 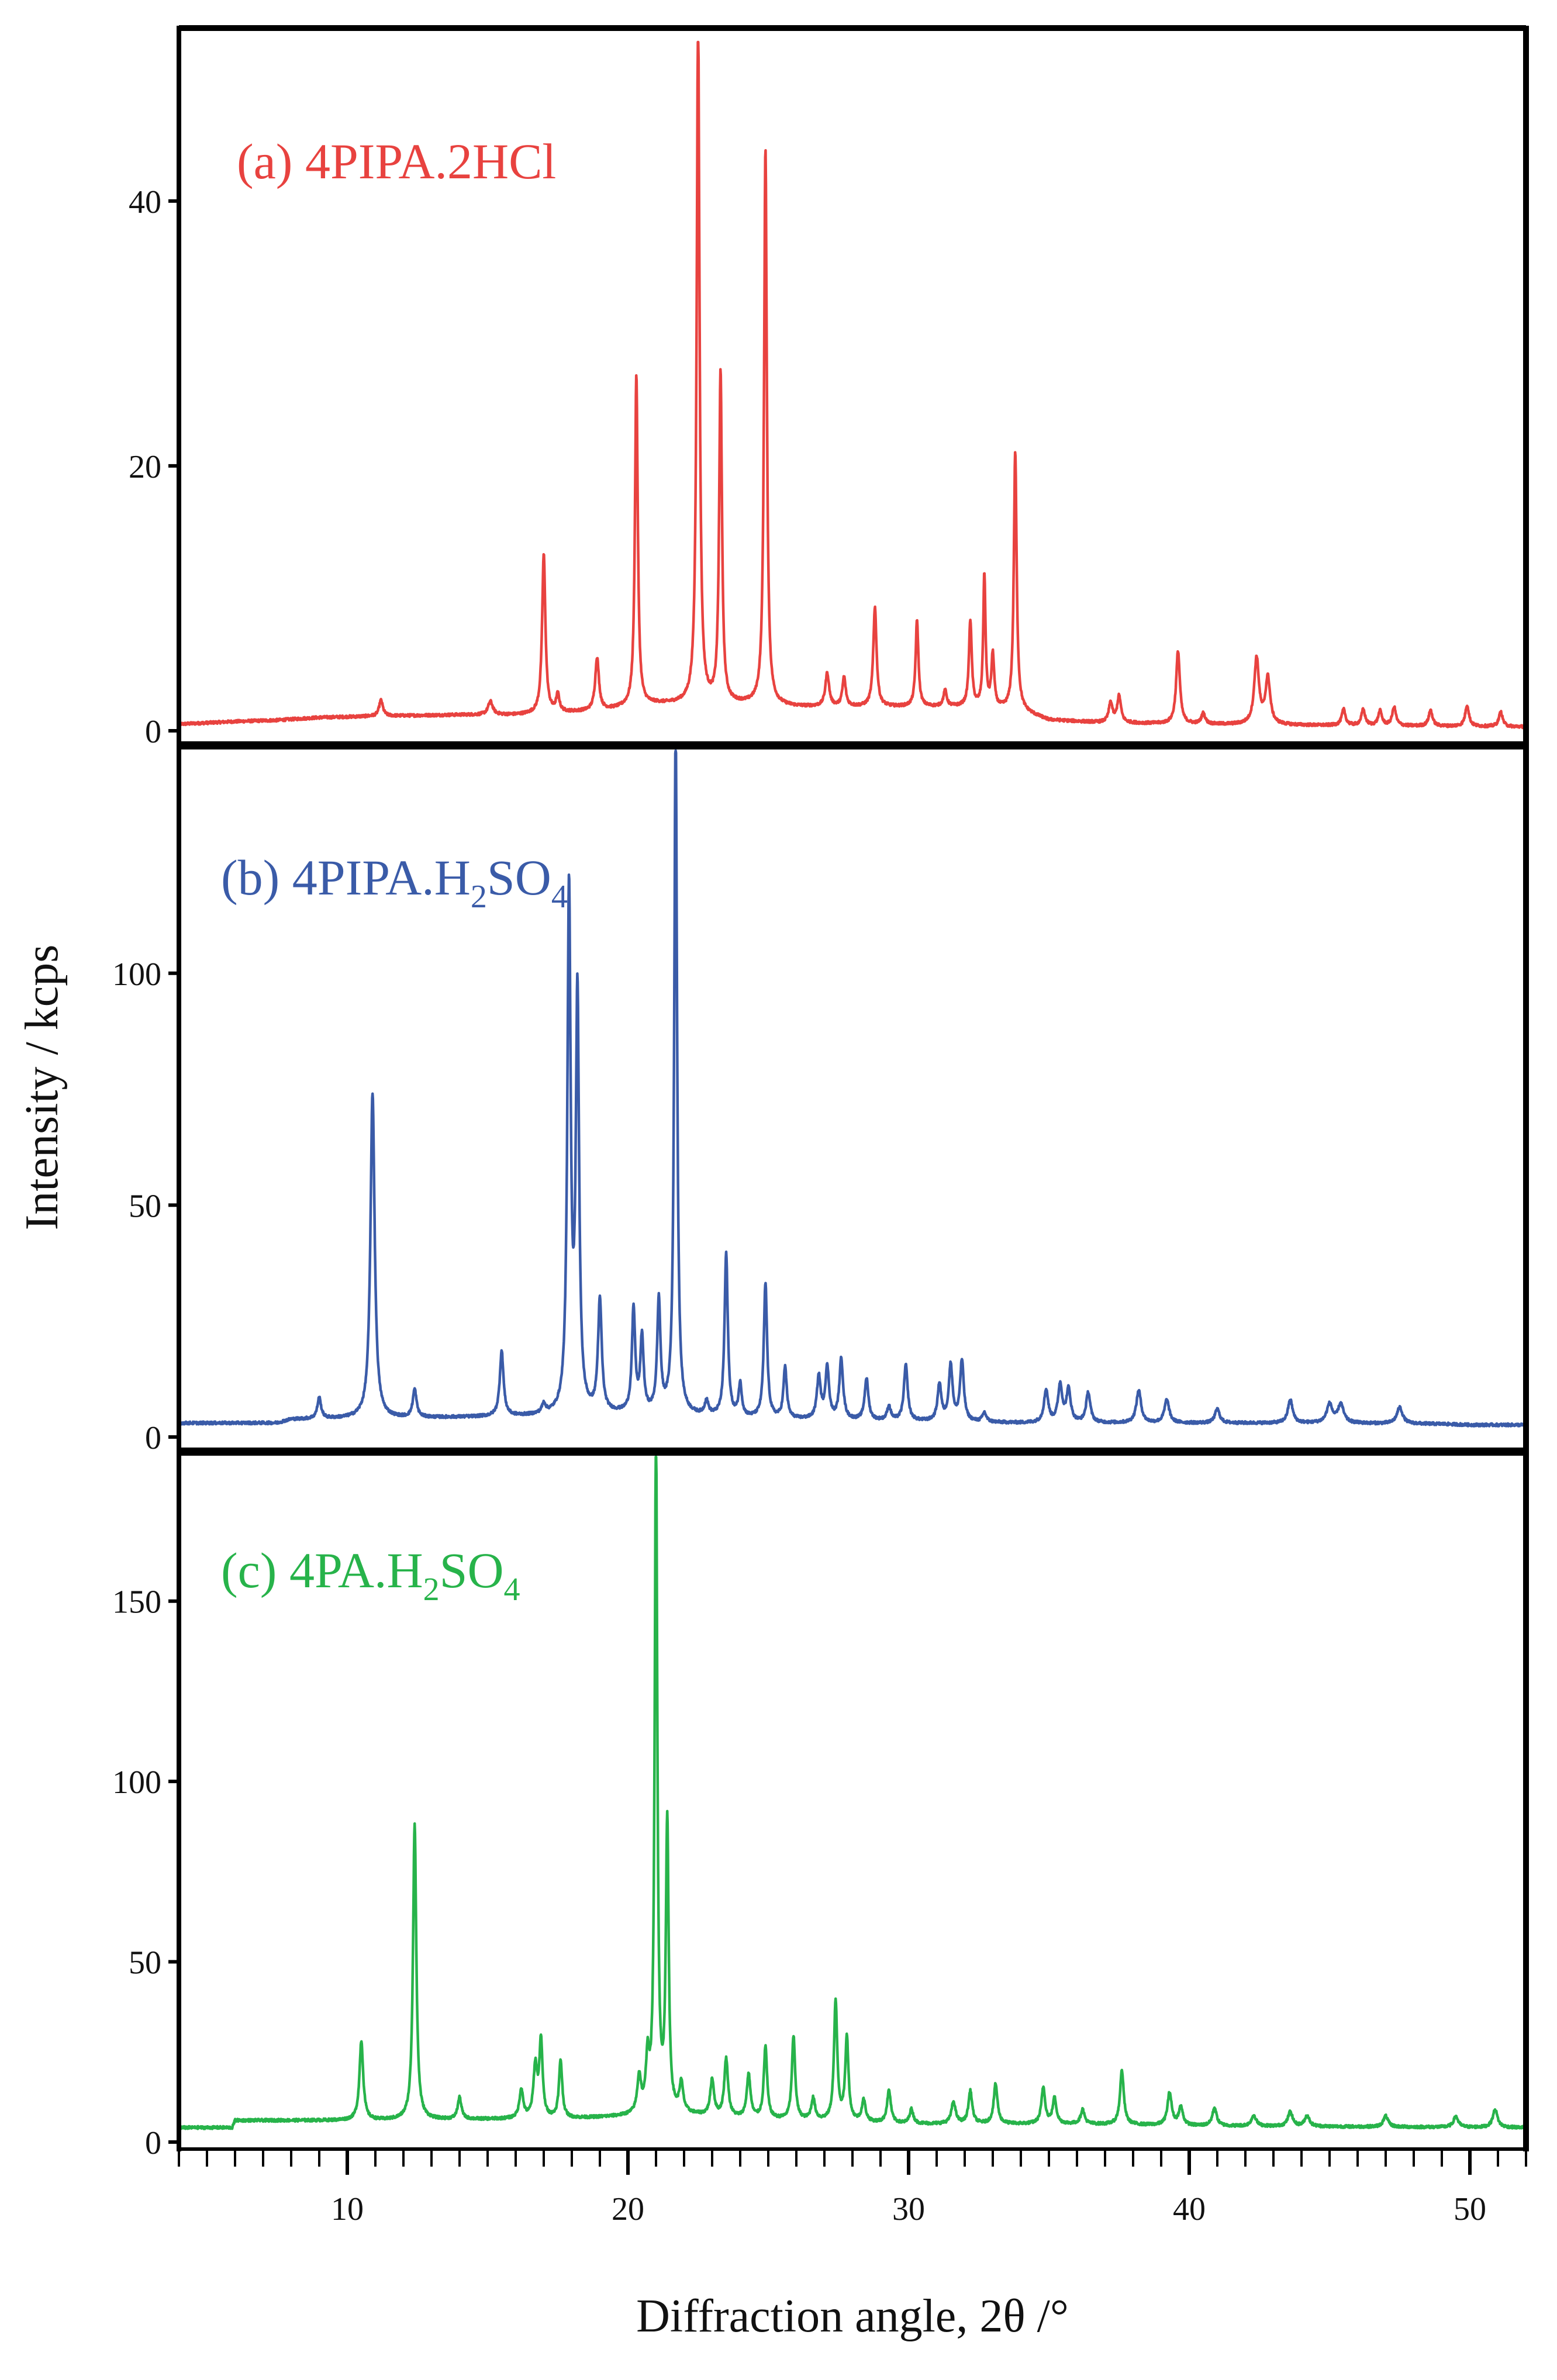 I want to click on panel-label-a: (a) 4PIPA.2HCl, so click(x=396, y=161).